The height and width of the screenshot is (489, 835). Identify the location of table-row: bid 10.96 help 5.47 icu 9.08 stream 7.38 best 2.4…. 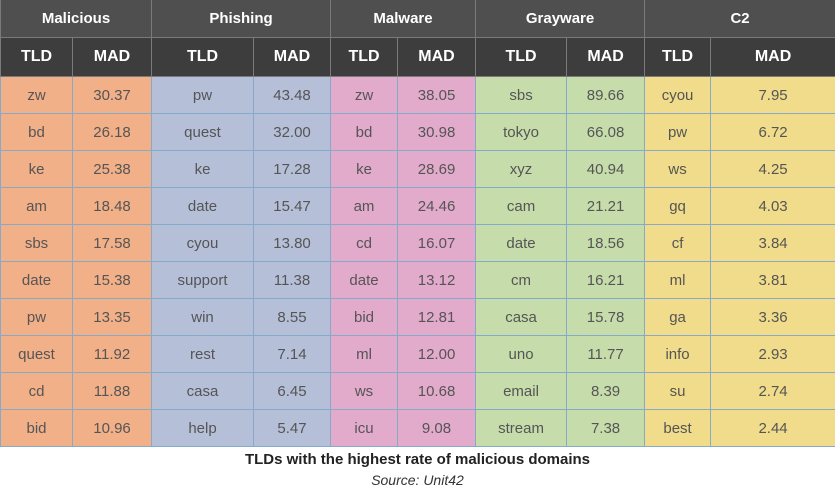
(417, 428).